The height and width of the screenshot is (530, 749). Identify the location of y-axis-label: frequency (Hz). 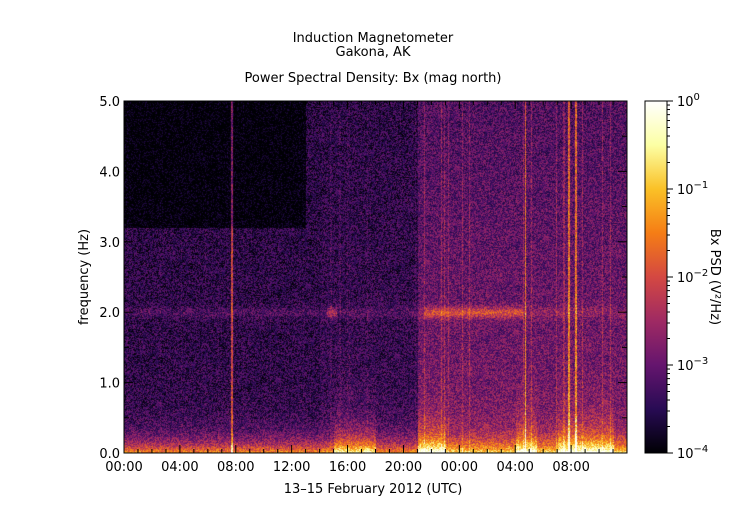
(84, 277).